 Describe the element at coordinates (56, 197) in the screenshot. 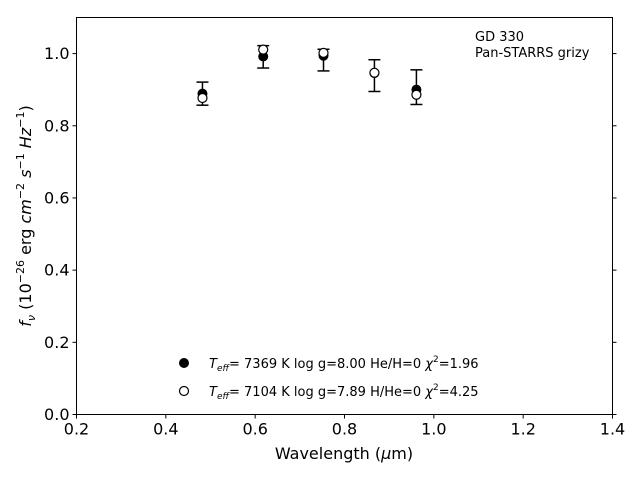

I see `y-tick-label: 0.6` at that location.